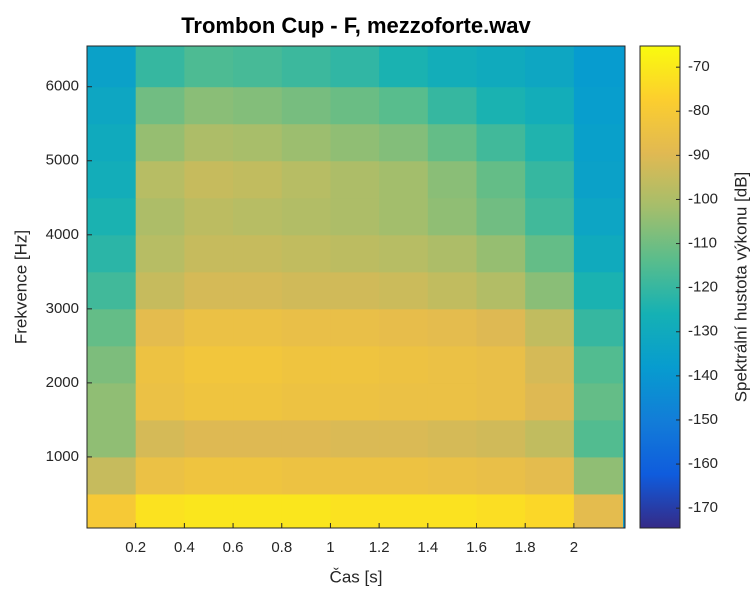 This screenshot has height=590, width=754. Describe the element at coordinates (699, 110) in the screenshot. I see `colorbar-tick-label: -80` at that location.